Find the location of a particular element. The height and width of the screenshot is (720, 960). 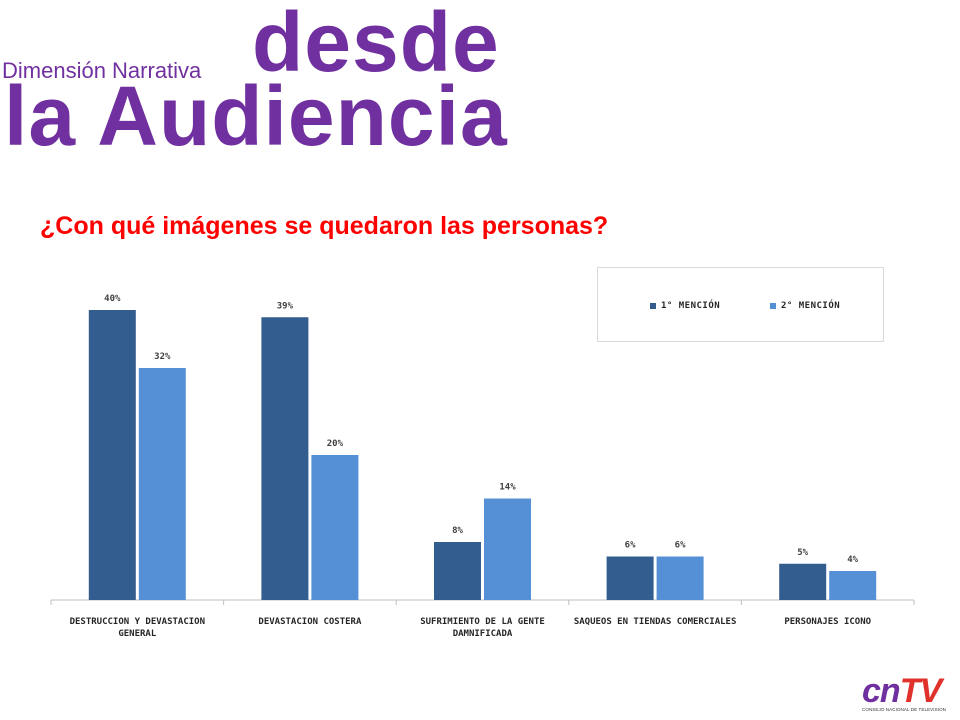

data-label-series1-cat1: 39% is located at coordinates (285, 306).